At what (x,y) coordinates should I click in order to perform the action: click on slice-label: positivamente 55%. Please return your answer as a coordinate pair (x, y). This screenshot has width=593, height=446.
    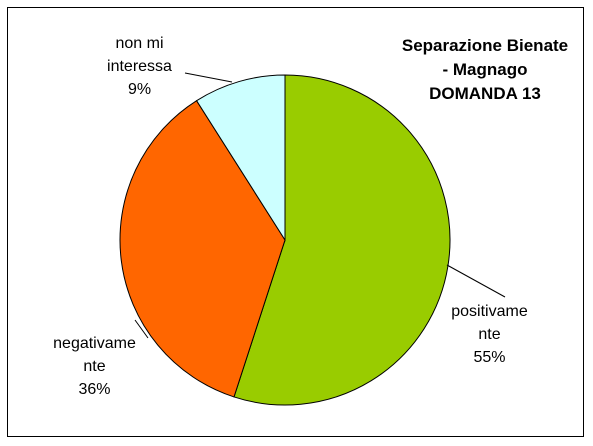
    Looking at the image, I should click on (489, 334).